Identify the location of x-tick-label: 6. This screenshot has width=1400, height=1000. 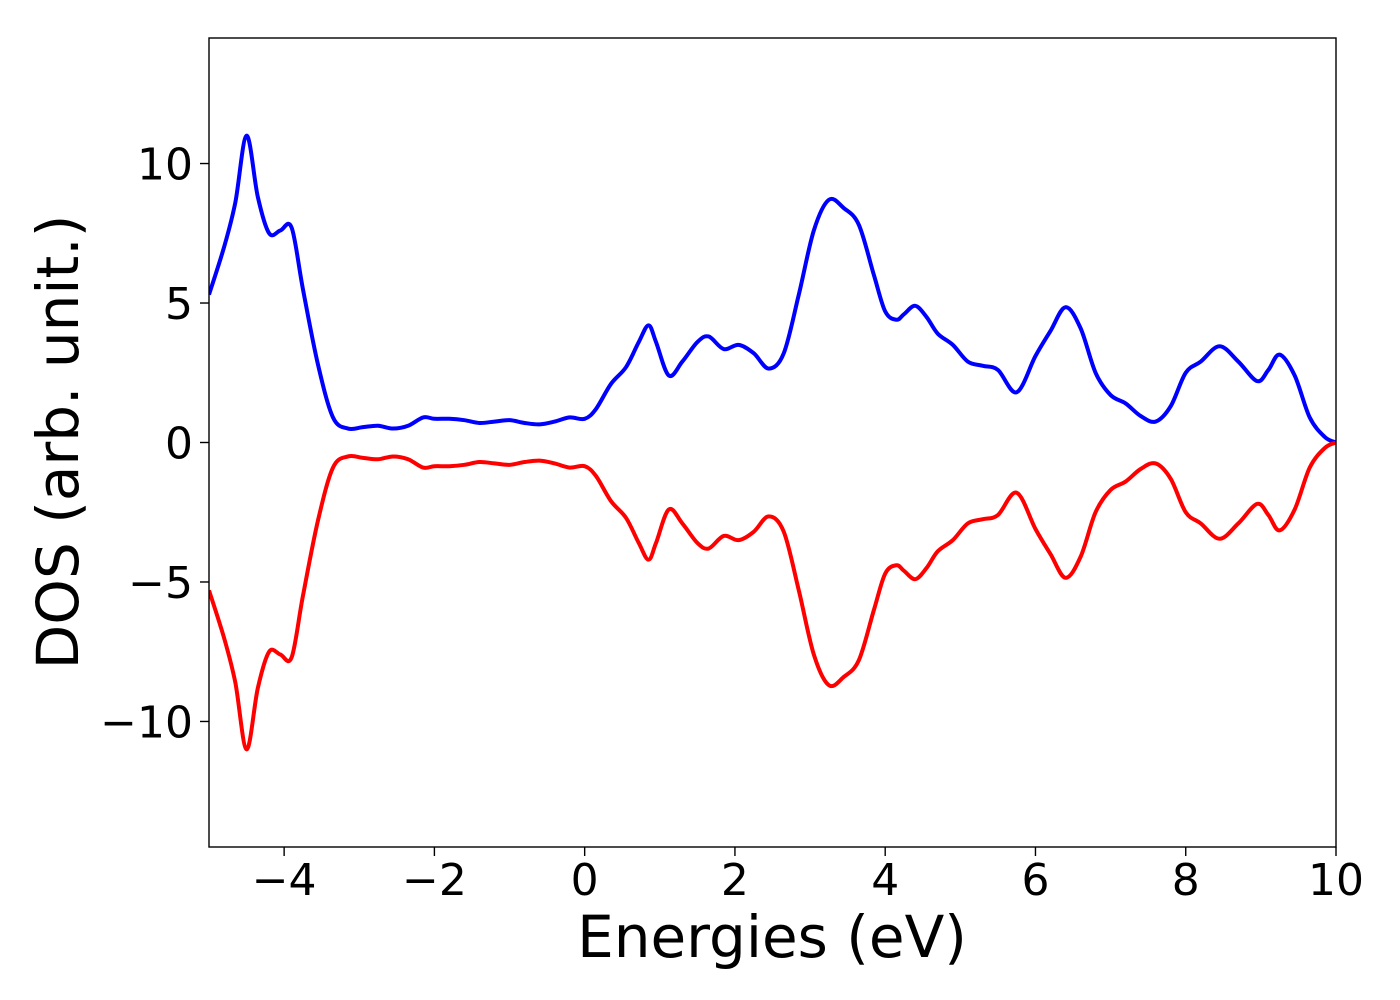
(1035, 880).